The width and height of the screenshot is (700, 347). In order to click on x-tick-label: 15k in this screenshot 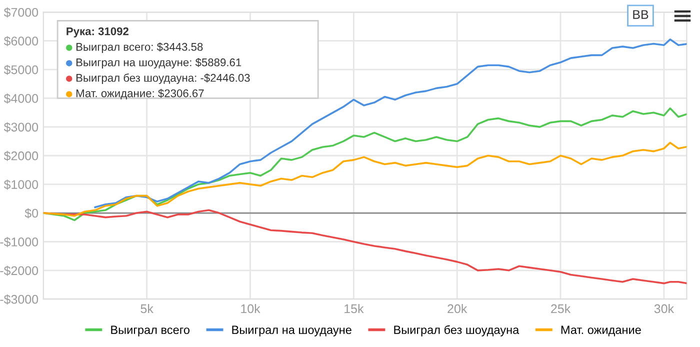, I will do `click(354, 309)`.